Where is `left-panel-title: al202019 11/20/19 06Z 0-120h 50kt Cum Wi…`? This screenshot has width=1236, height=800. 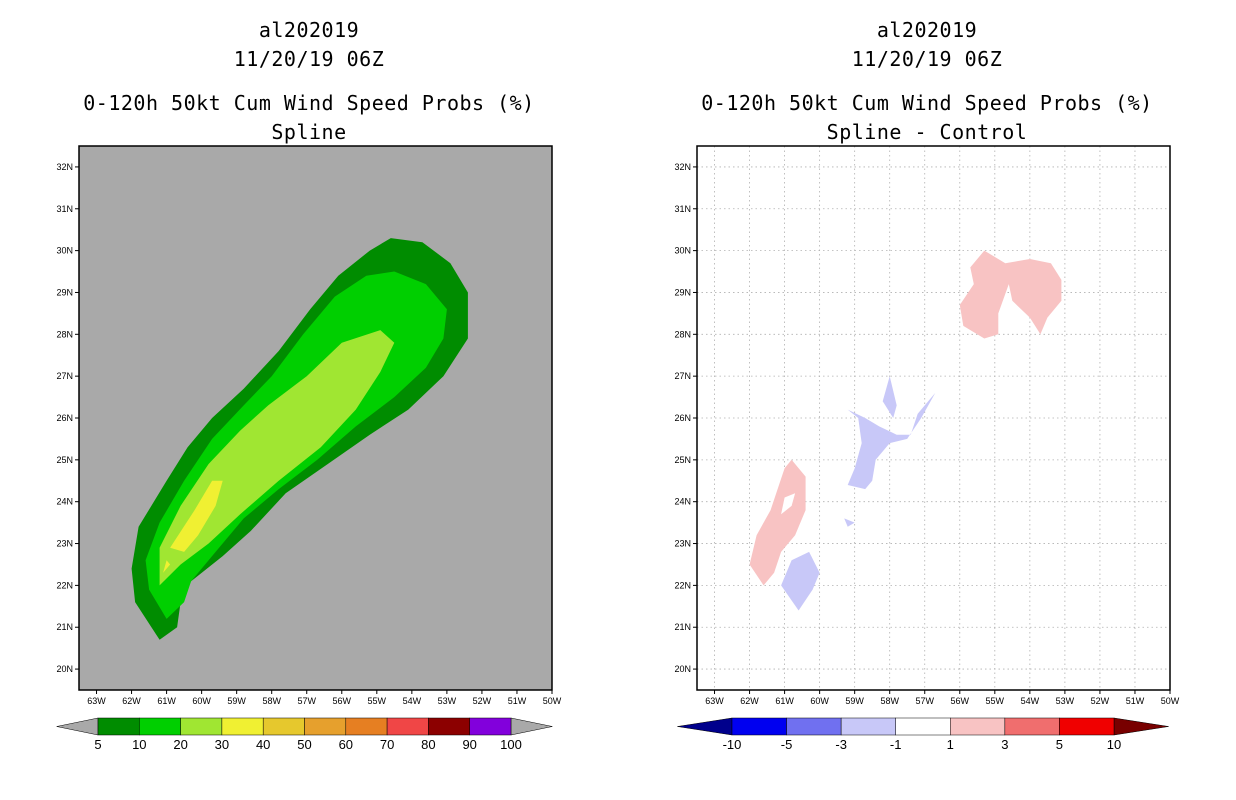 left-panel-title: al202019 11/20/19 06Z 0-120h 50kt Cum Wi… is located at coordinates (309, 81).